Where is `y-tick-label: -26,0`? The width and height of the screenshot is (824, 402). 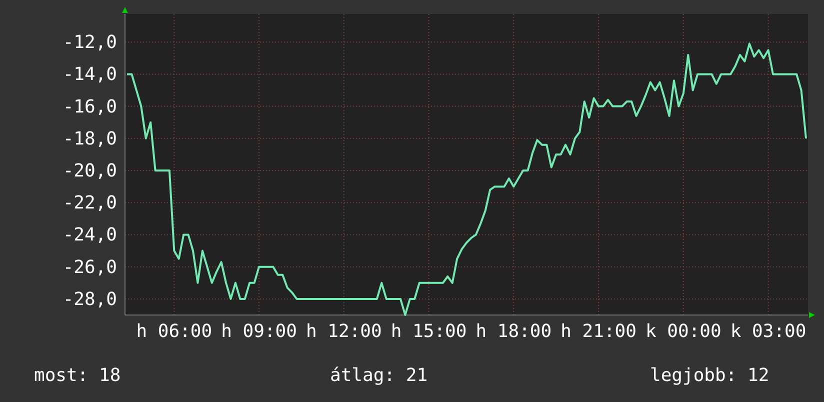 y-tick-label: -26,0 is located at coordinates (89, 267).